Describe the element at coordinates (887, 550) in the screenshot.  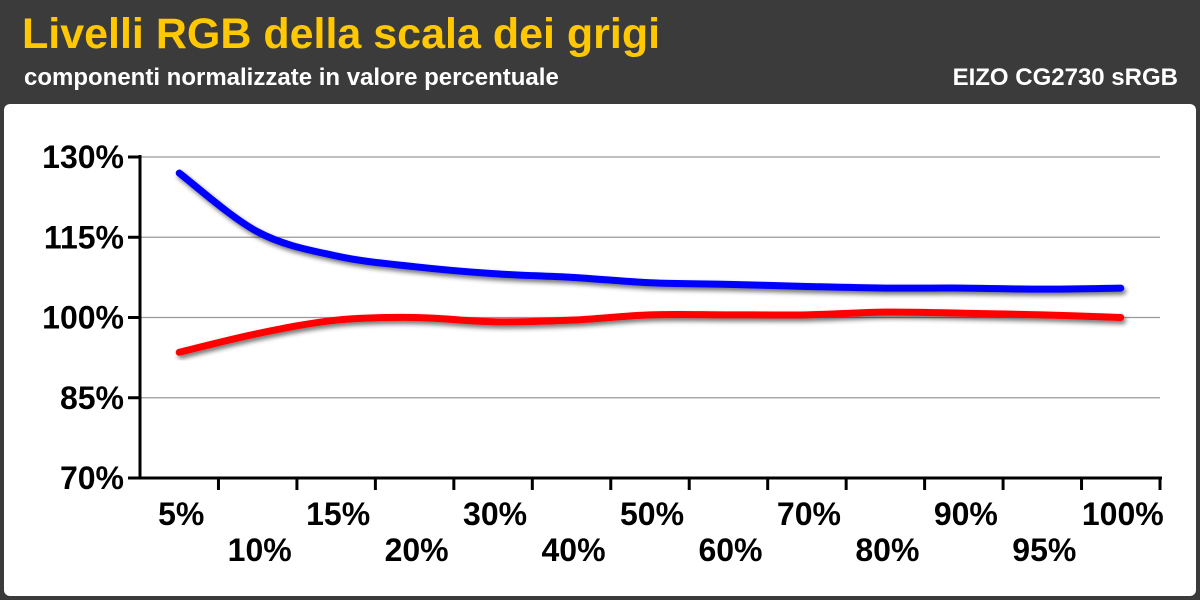
I see `x-tick-label: 80%` at that location.